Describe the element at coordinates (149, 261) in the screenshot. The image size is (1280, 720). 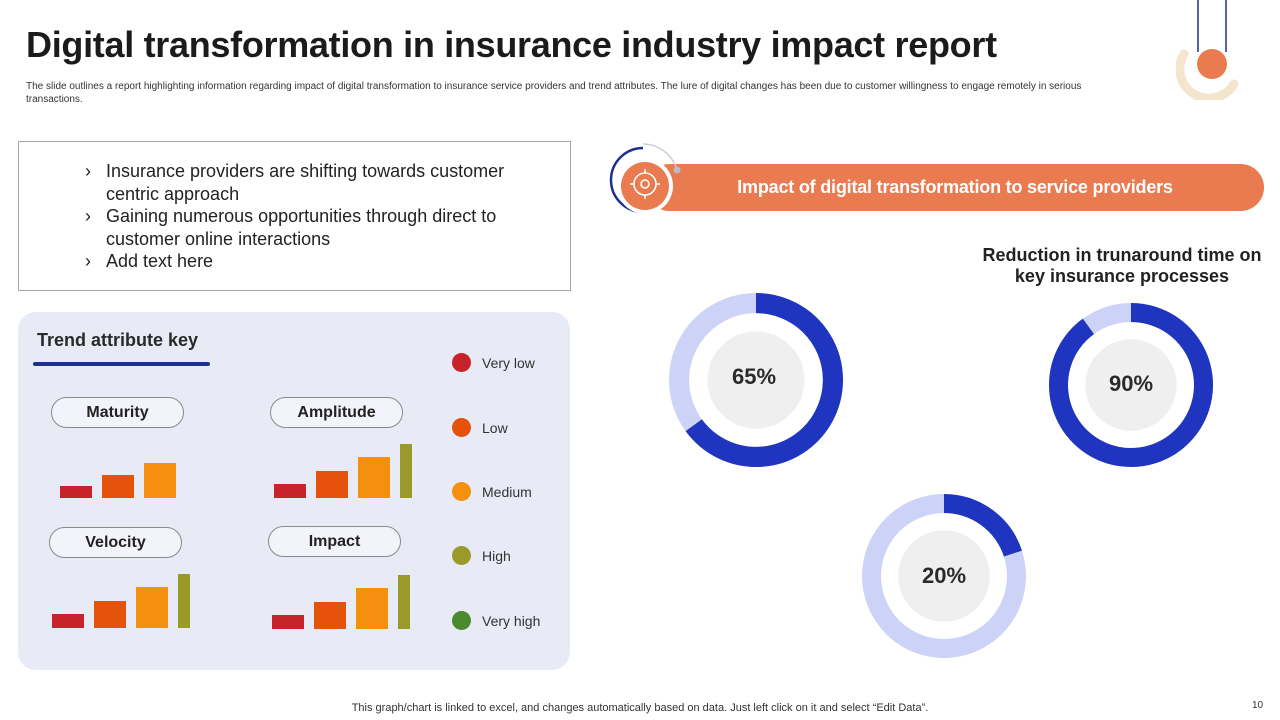
I see `bullet-item: › Add text here` at that location.